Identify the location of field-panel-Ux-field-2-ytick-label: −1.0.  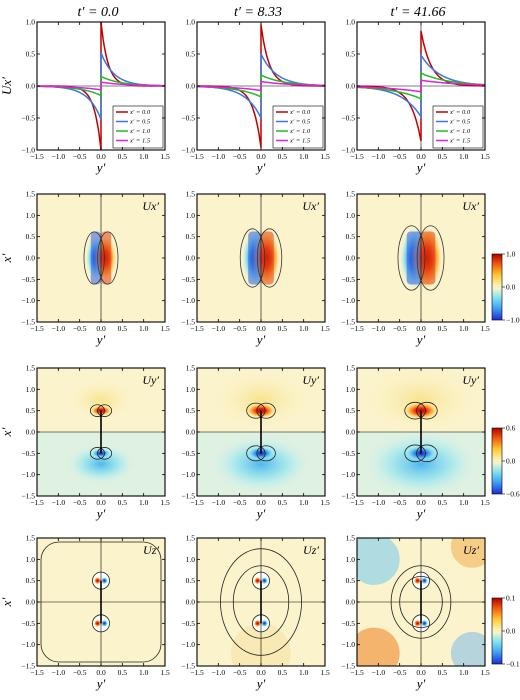
(188, 300).